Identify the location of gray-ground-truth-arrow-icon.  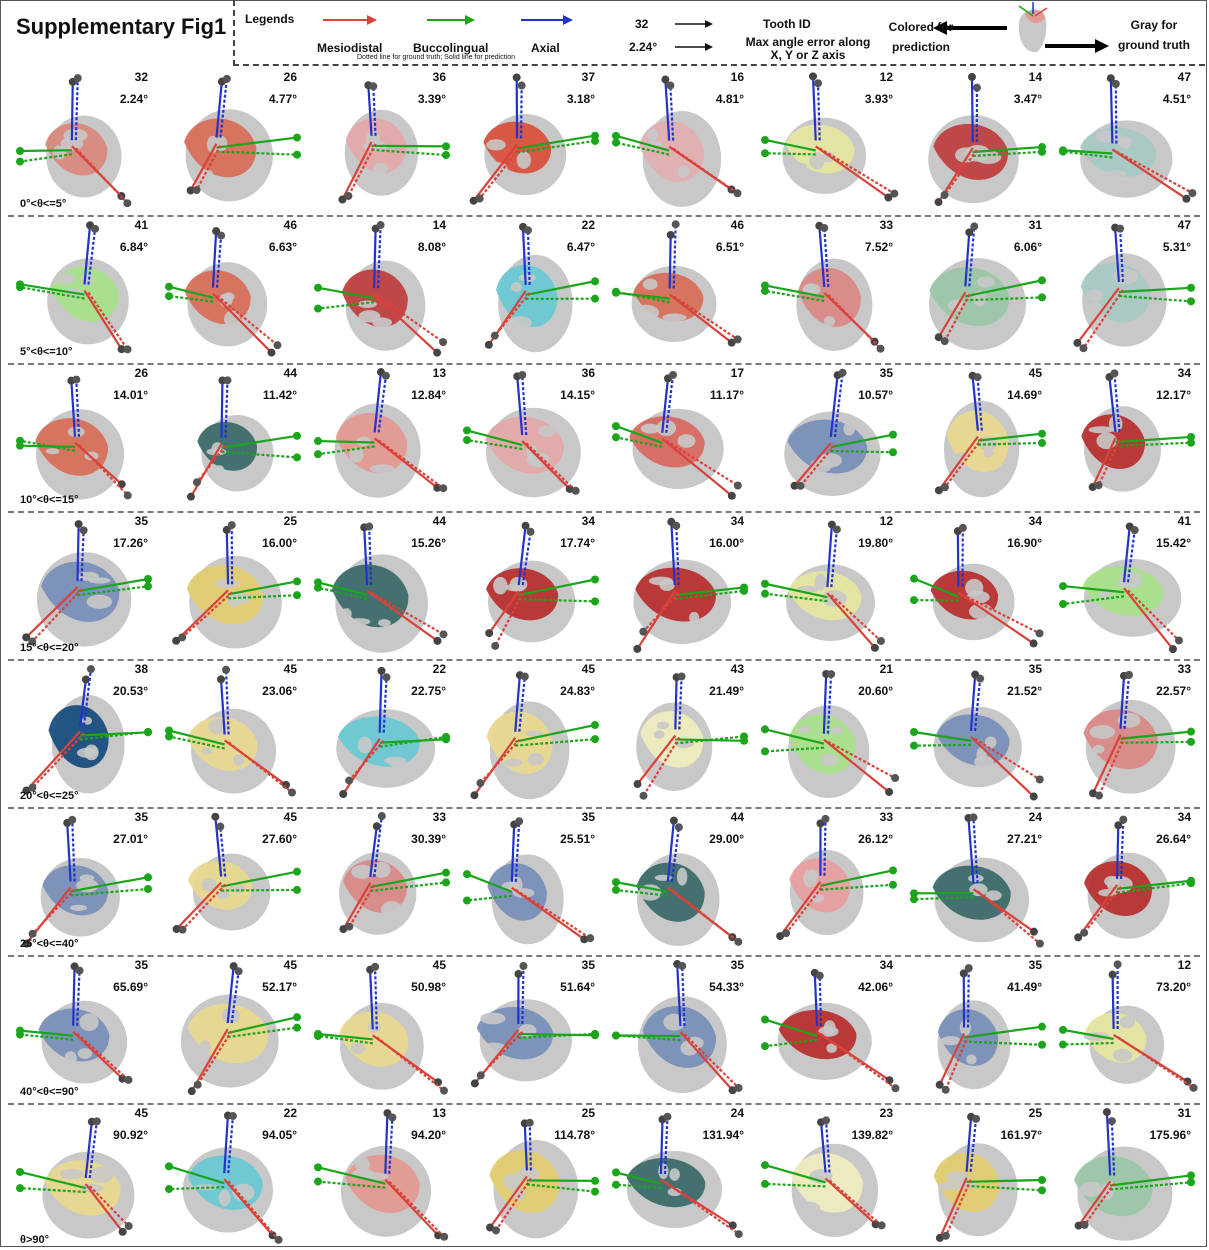
(1077, 46).